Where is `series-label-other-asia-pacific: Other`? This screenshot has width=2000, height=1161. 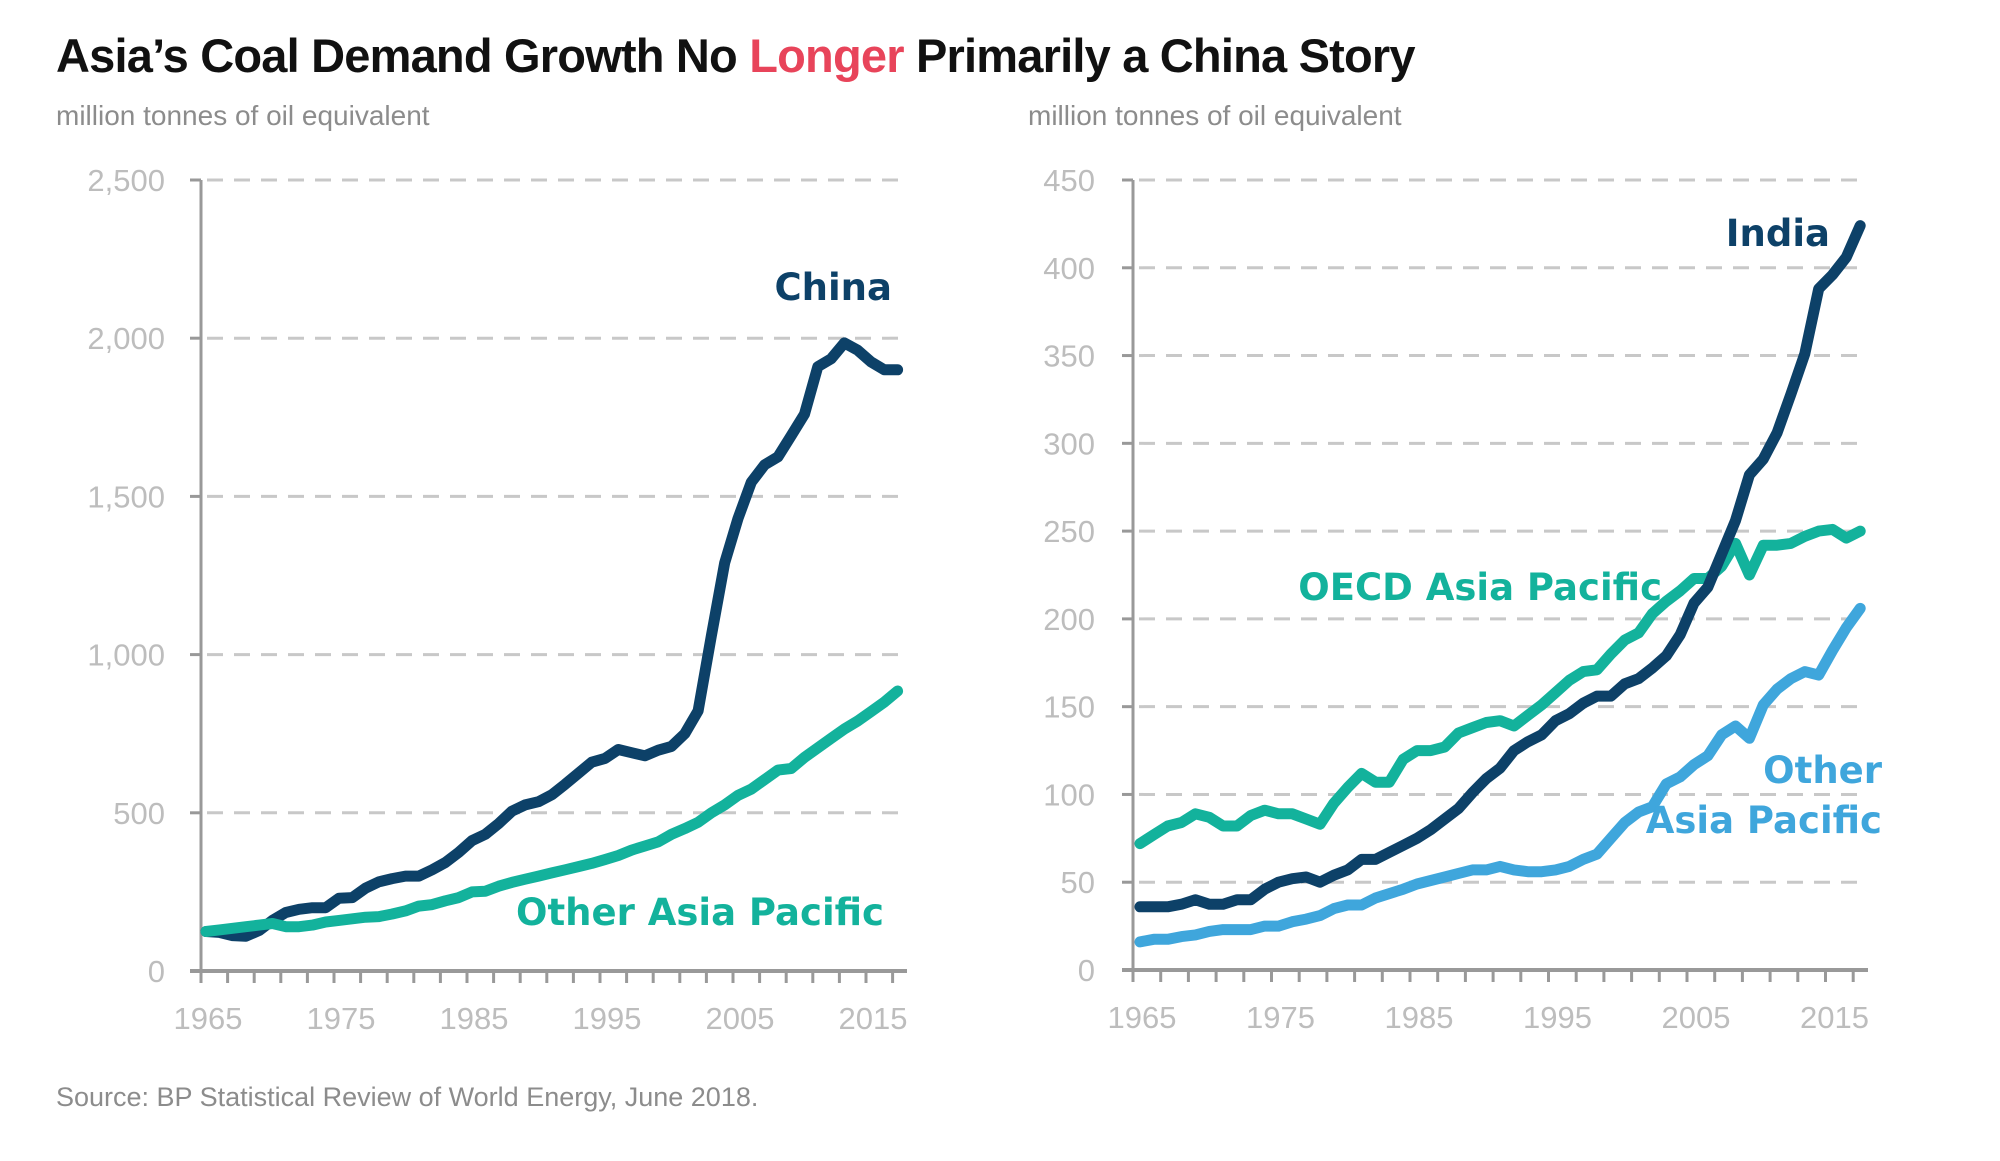
series-label-other-asia-pacific: Other is located at coordinates (1823, 770).